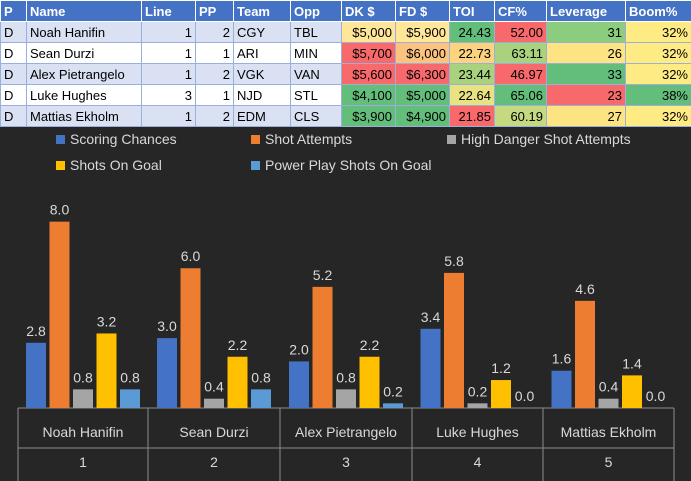 The image size is (691, 481). I want to click on cell-leverage: 27, so click(586, 116).